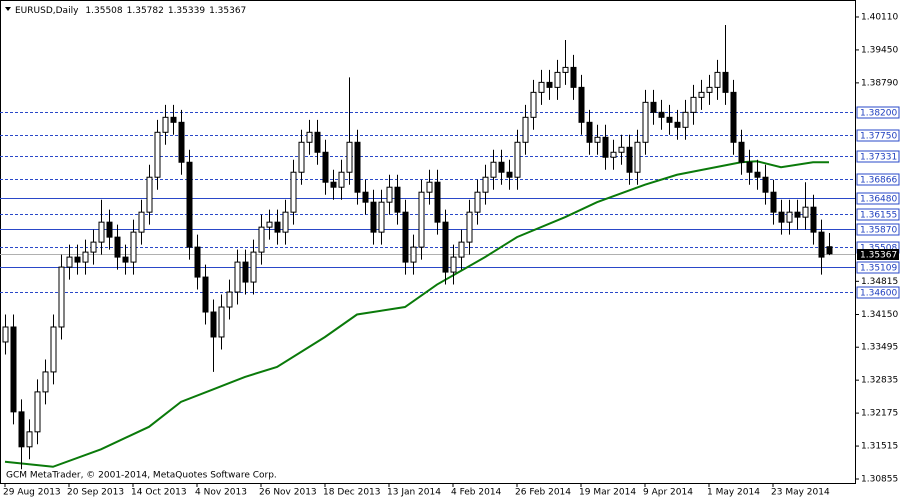 The width and height of the screenshot is (900, 500). I want to click on last-high: 1.35782, so click(145, 11).